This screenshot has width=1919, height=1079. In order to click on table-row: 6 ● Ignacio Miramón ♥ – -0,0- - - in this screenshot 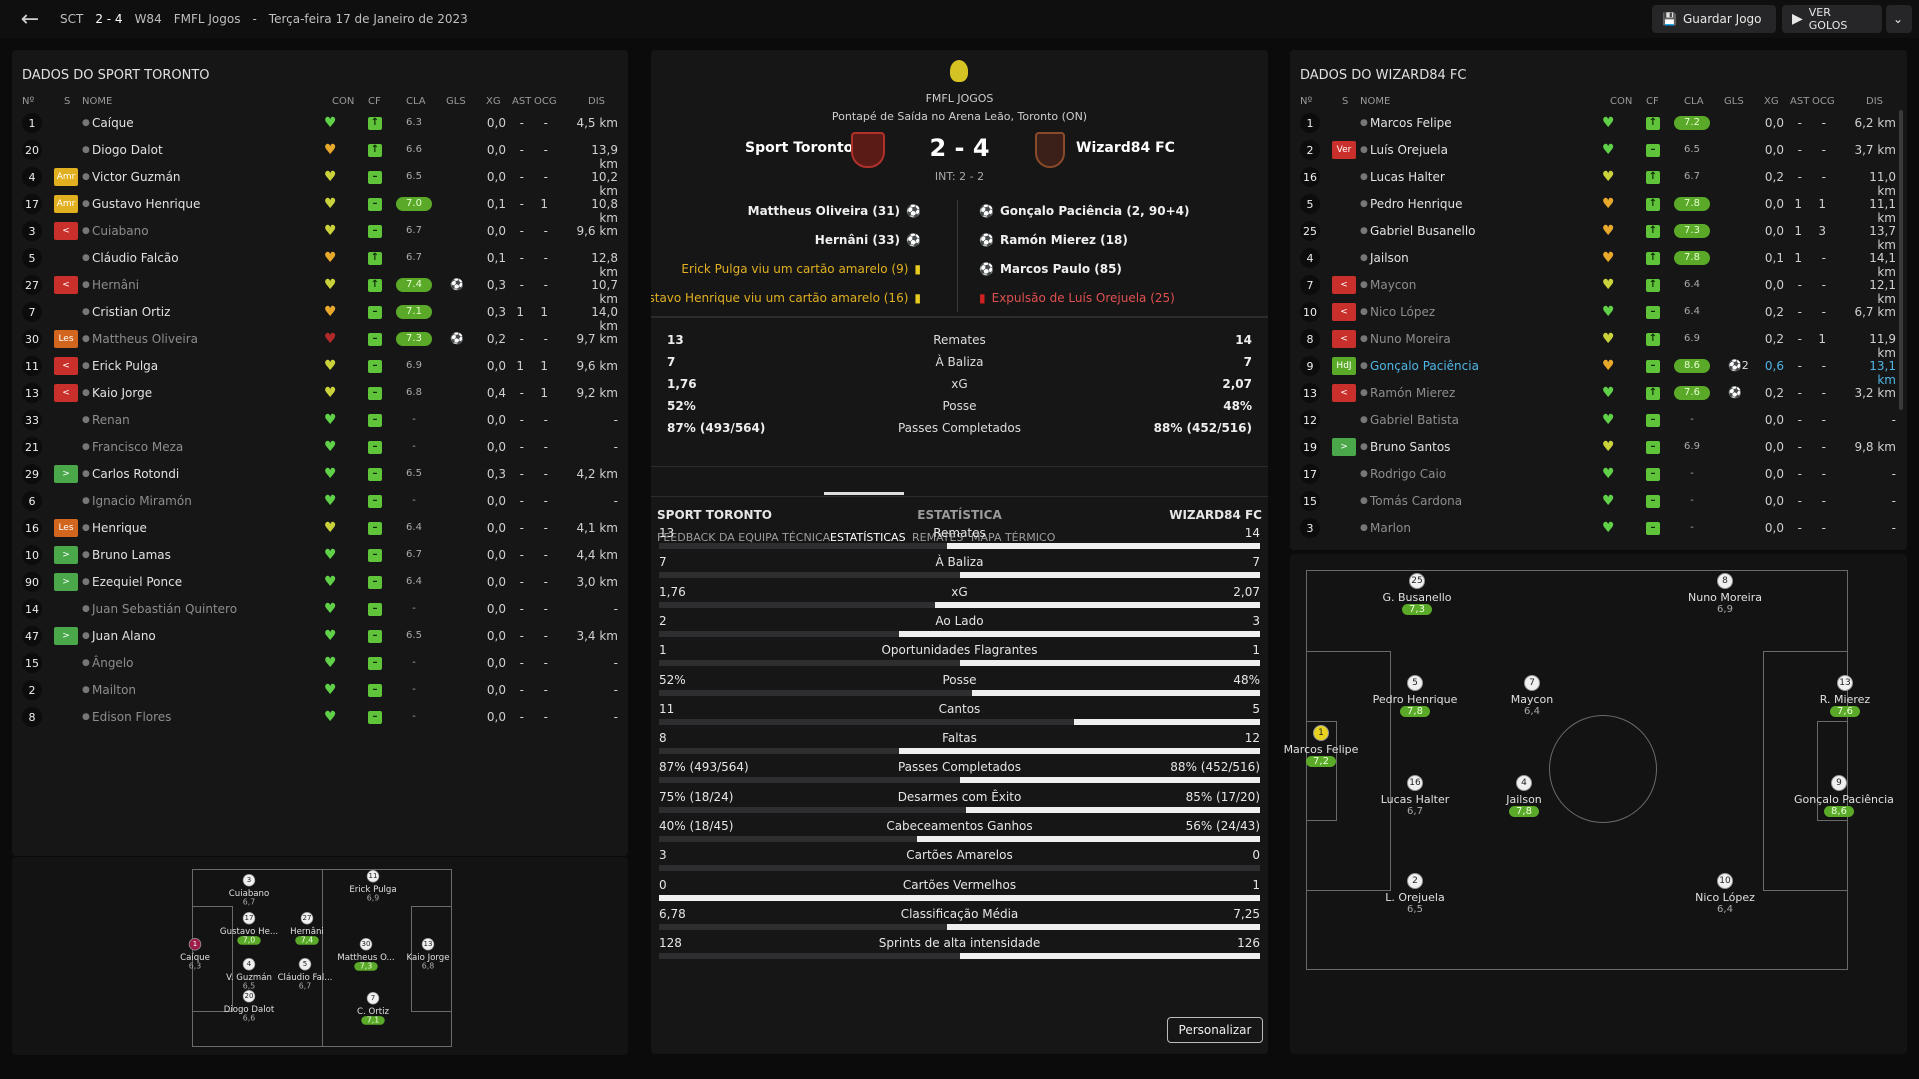, I will do `click(320, 501)`.